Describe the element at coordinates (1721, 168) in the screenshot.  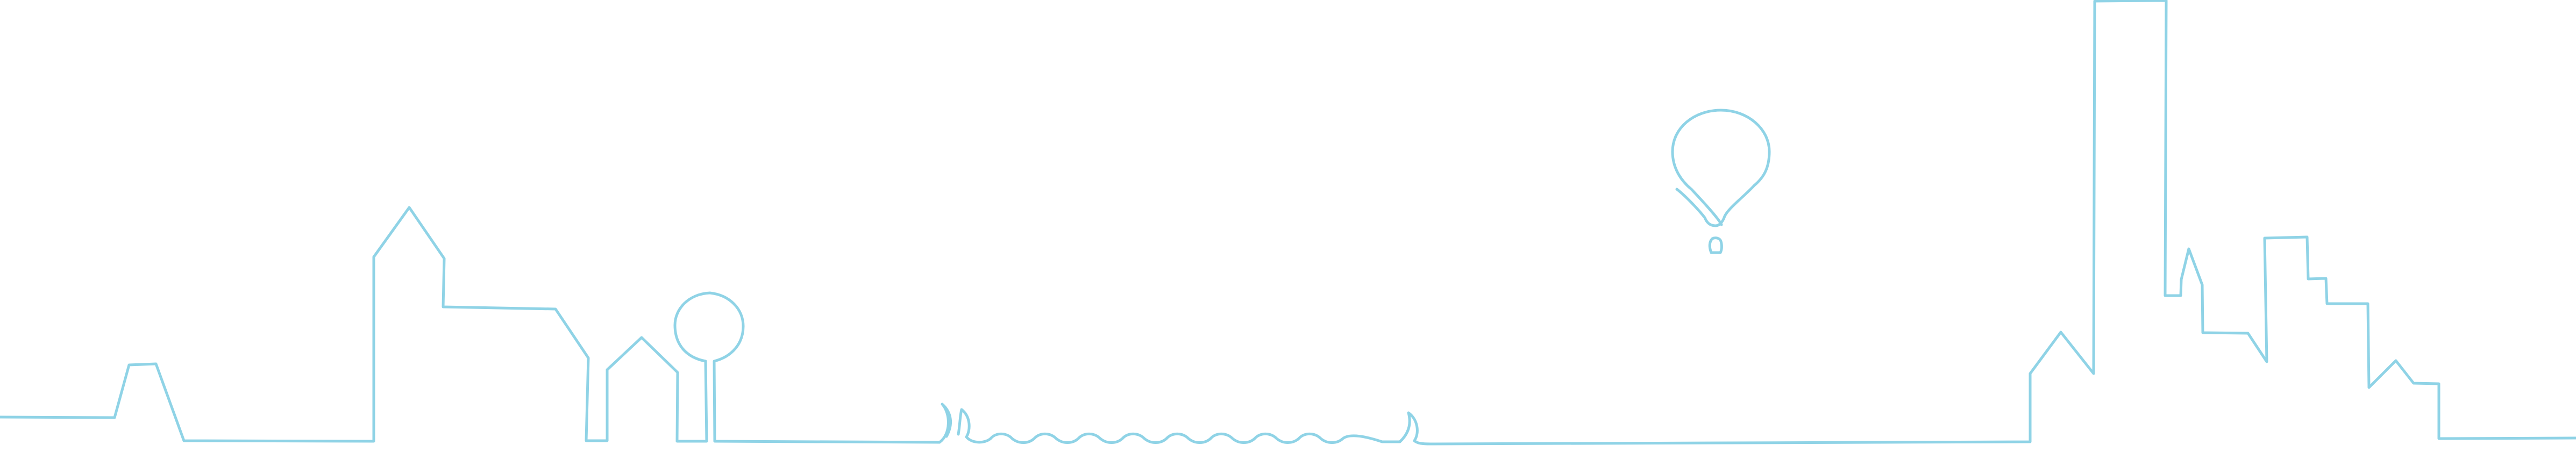
I see `hot-air-balloon-icon` at that location.